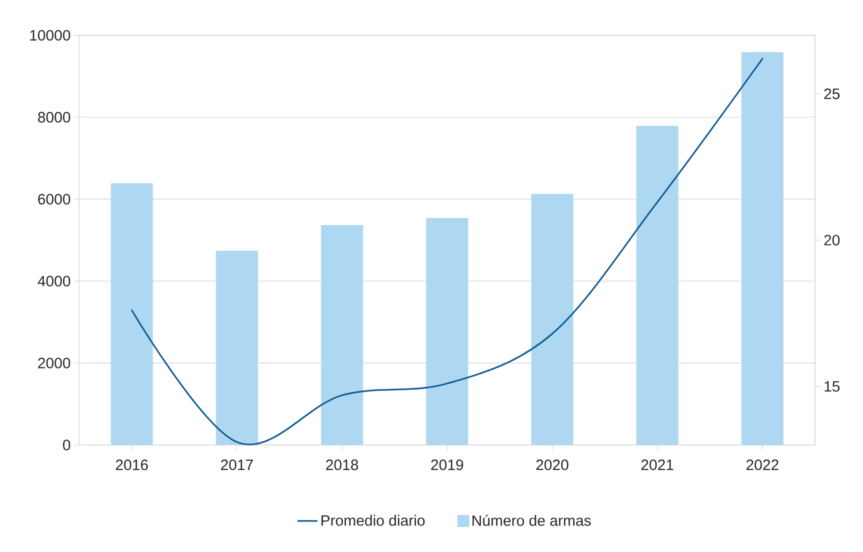 This screenshot has height=552, width=863. Describe the element at coordinates (237, 465) in the screenshot. I see `x-tick-label: 2017` at that location.